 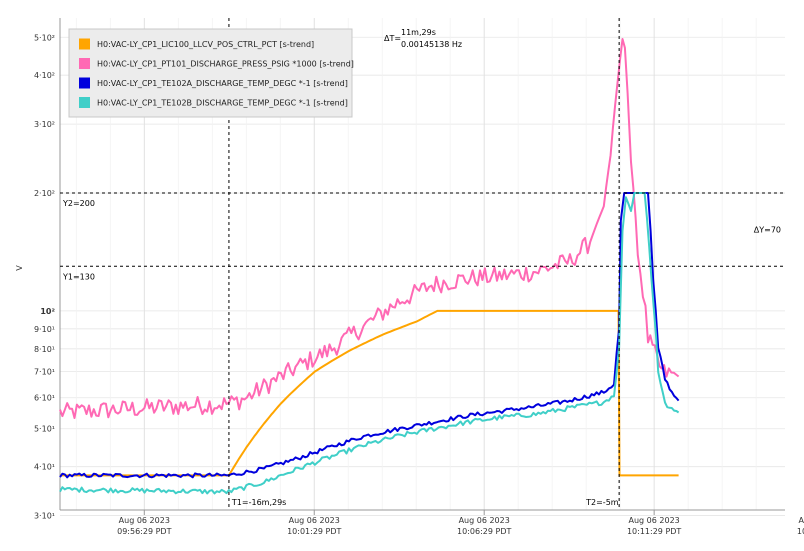 I want to click on x-tick-time: 09:56:29 PDT, so click(x=144, y=531).